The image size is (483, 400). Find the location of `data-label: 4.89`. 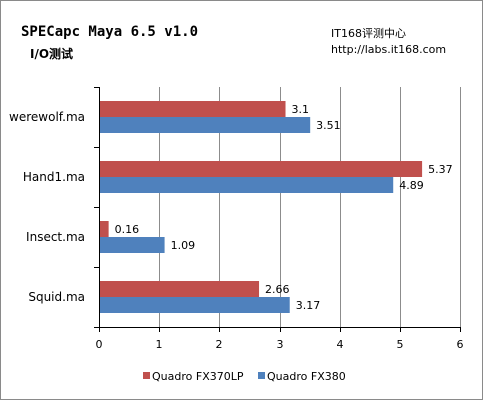

data-label: 4.89 is located at coordinates (411, 185).